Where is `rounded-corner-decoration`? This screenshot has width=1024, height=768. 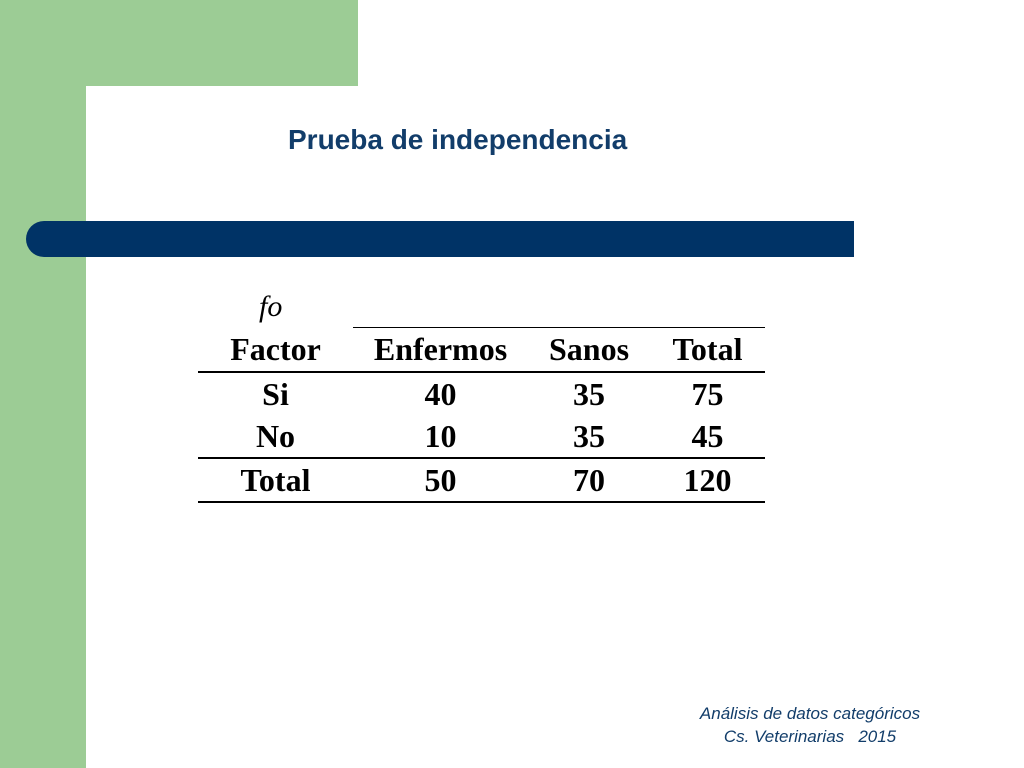 rounded-corner-decoration is located at coordinates (116, 116).